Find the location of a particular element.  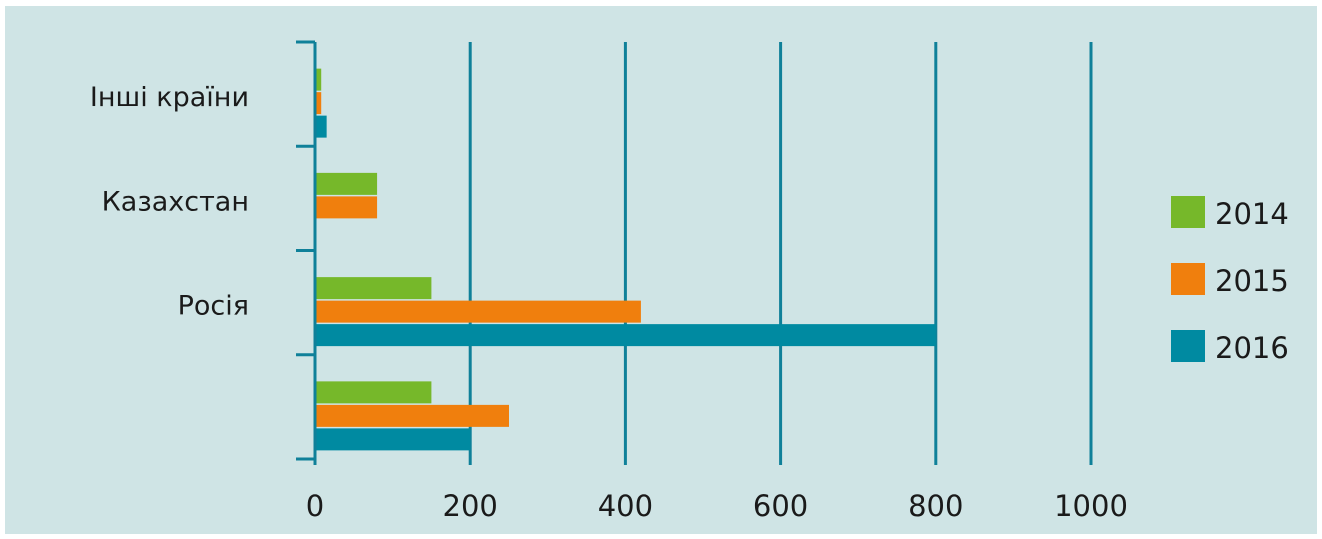

bar-2014-unlabeled is located at coordinates (374, 392).